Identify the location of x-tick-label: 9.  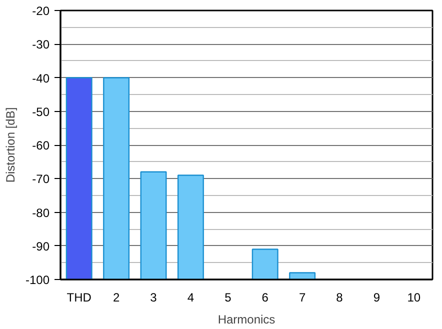
(376, 297).